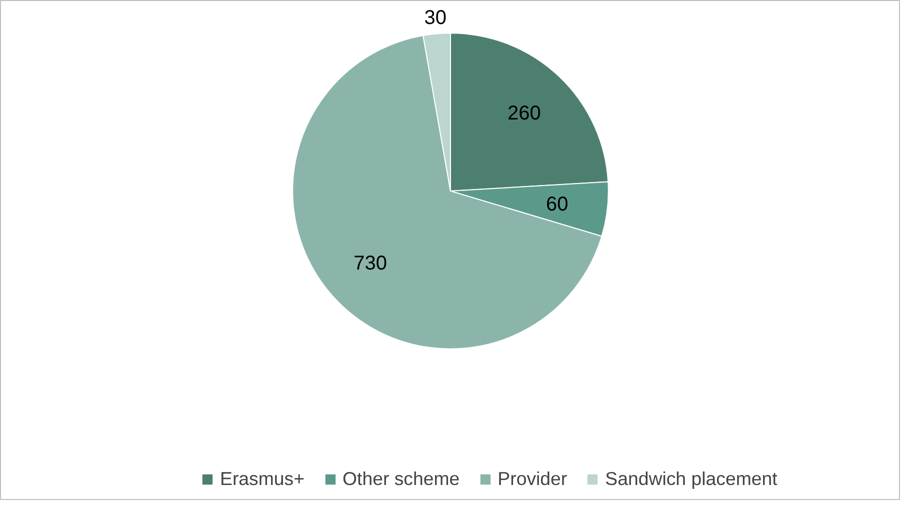  I want to click on legend-label: Provider, so click(533, 479).